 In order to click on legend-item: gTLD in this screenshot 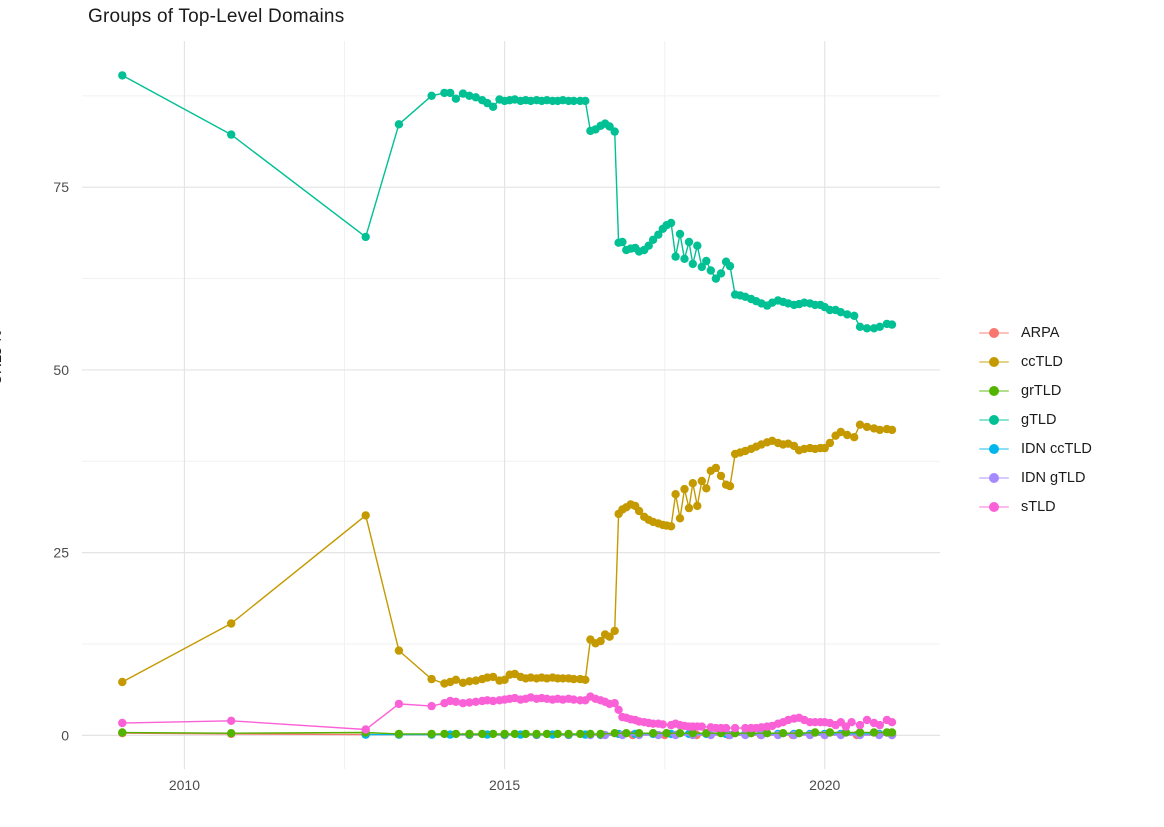, I will do `click(1035, 419)`.